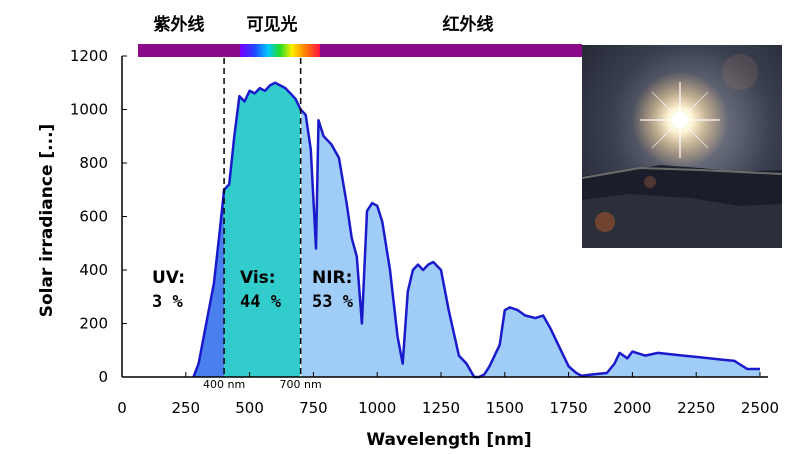 This screenshot has height=455, width=800. What do you see at coordinates (103, 377) in the screenshot?
I see `y-tick-label: 0` at bounding box center [103, 377].